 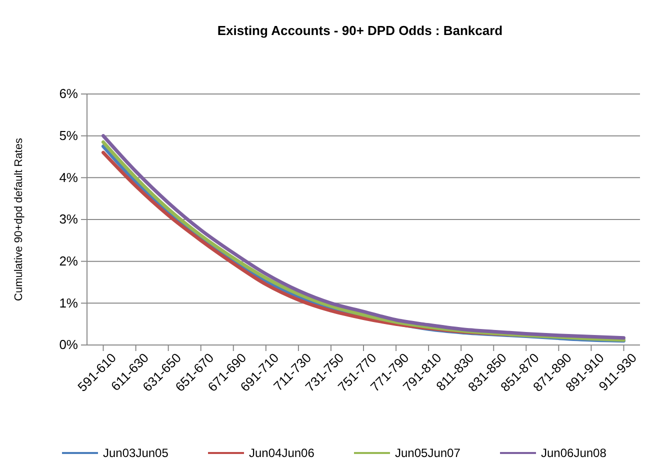 What do you see at coordinates (68, 344) in the screenshot?
I see `y-tick-label: 0%` at bounding box center [68, 344].